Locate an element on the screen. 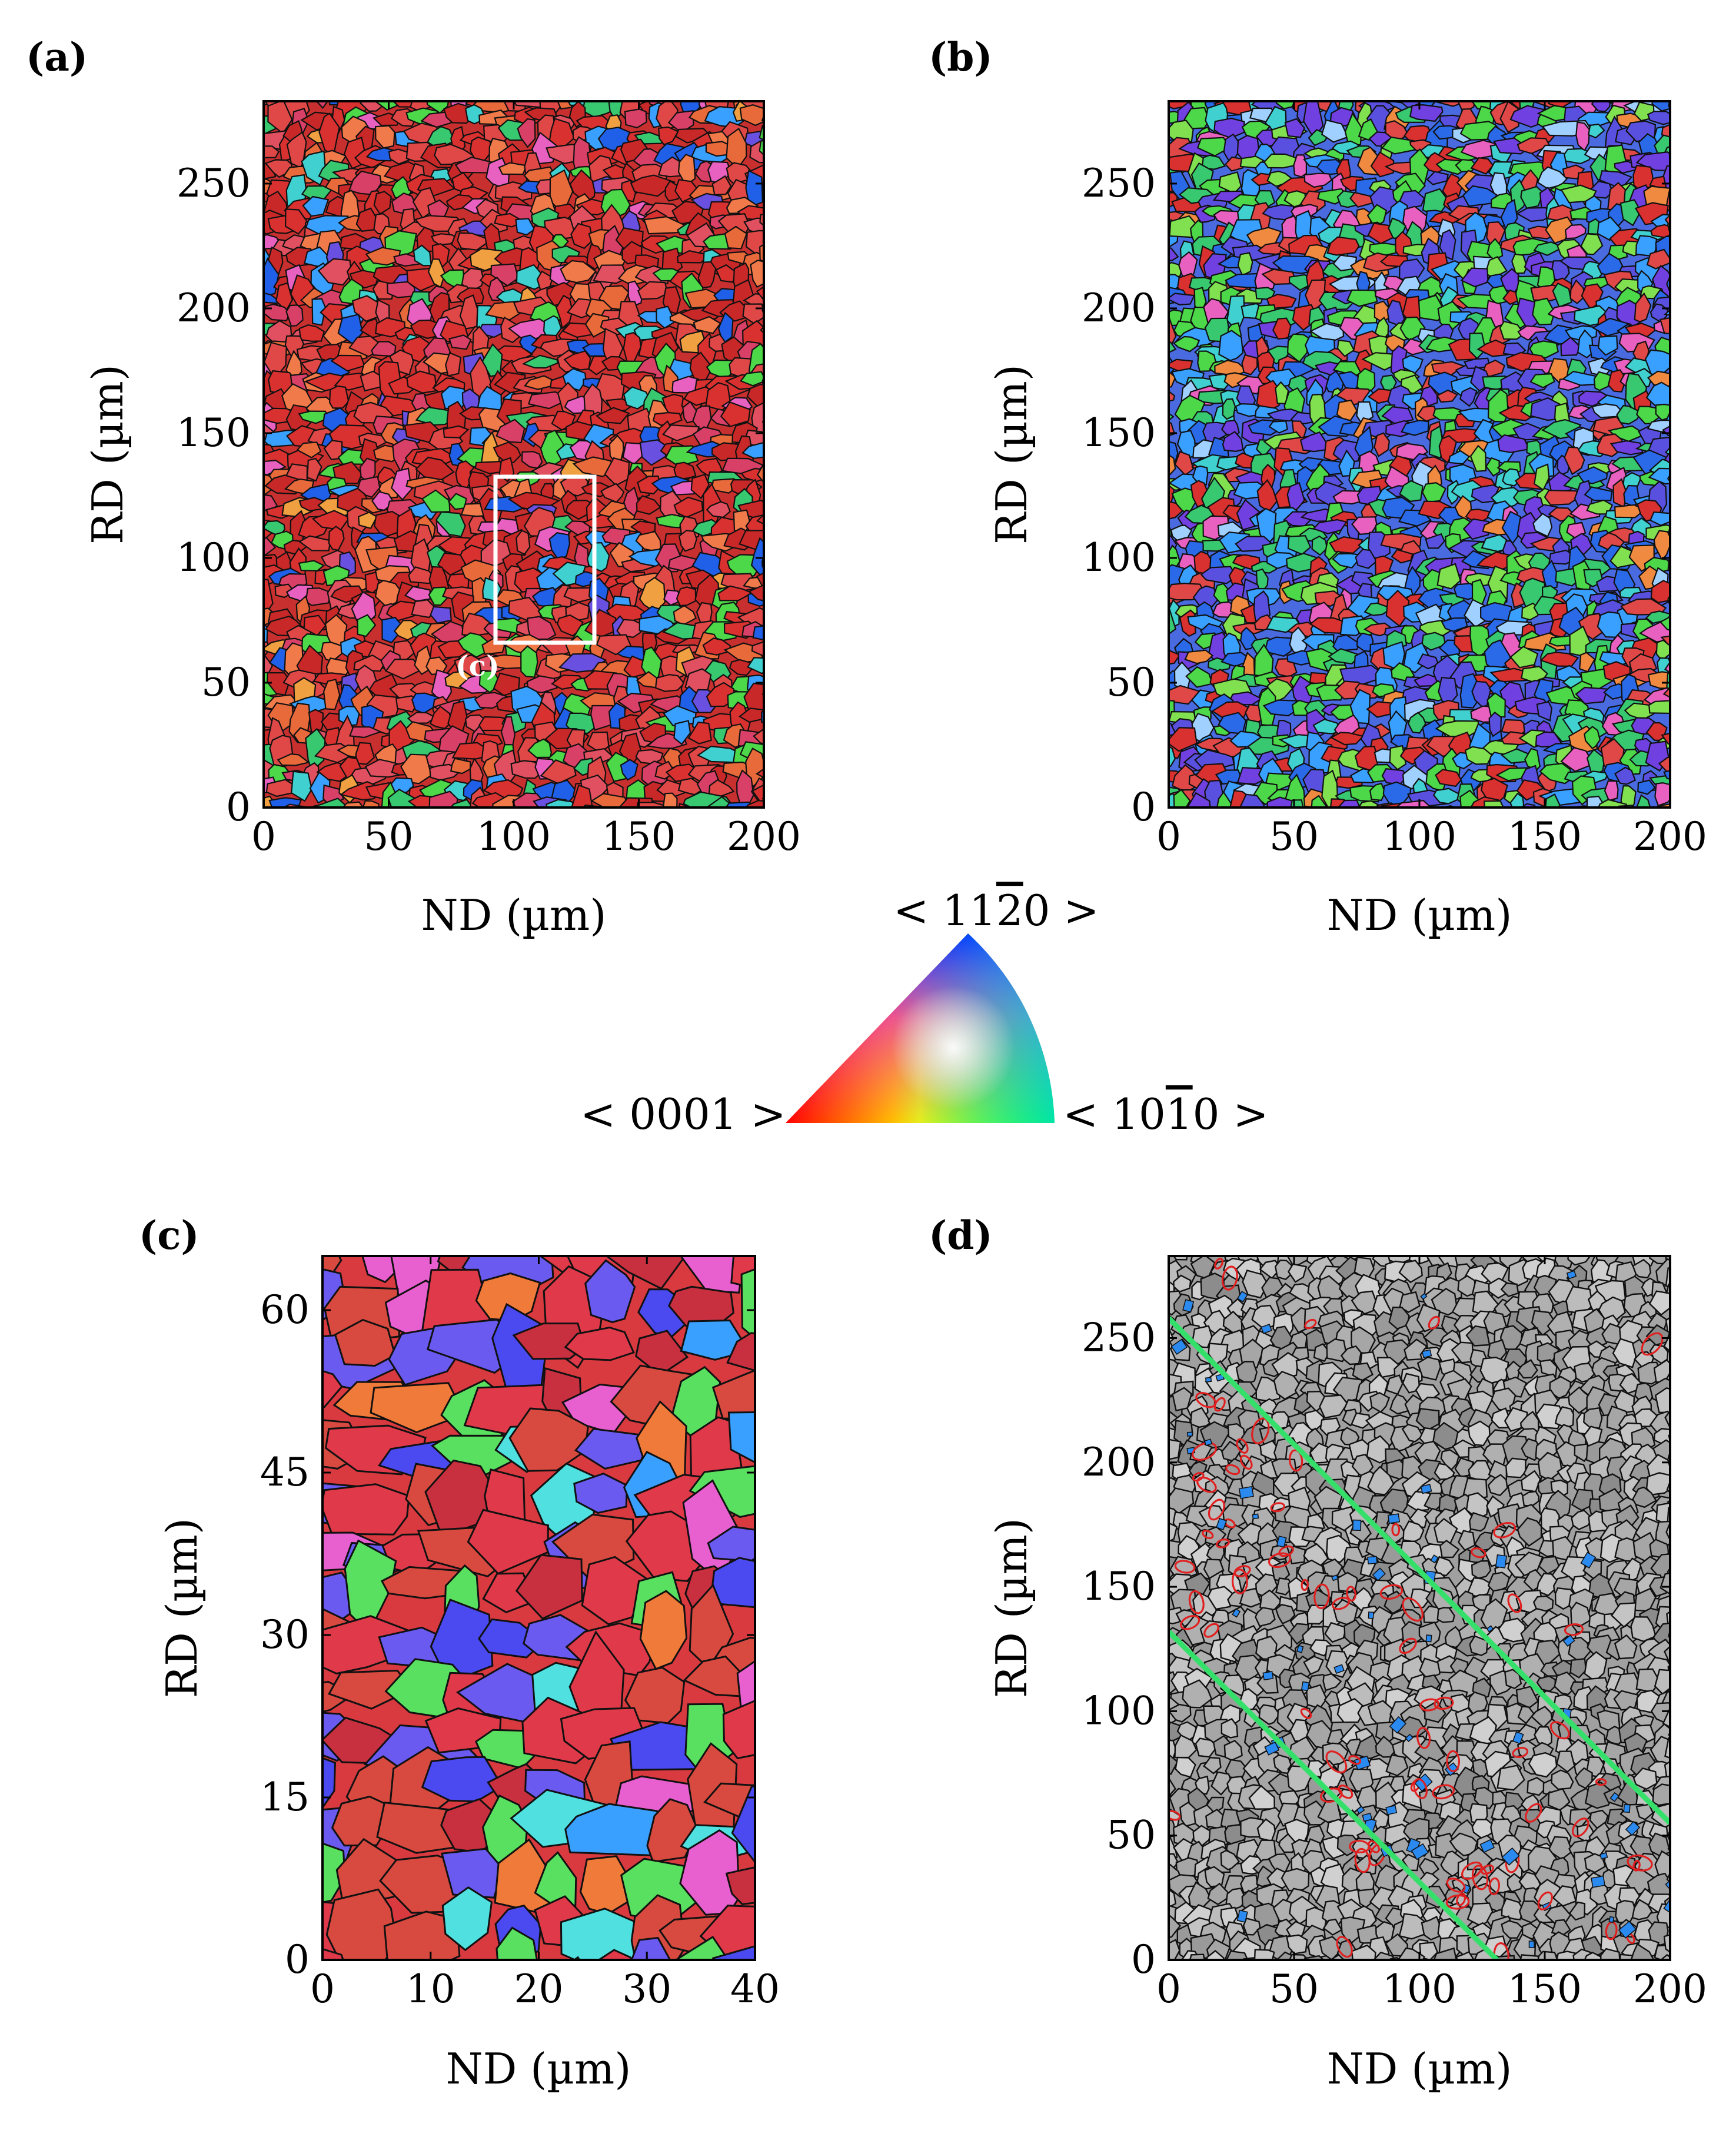  ipf-right-bar: 1 is located at coordinates (1180, 1114).